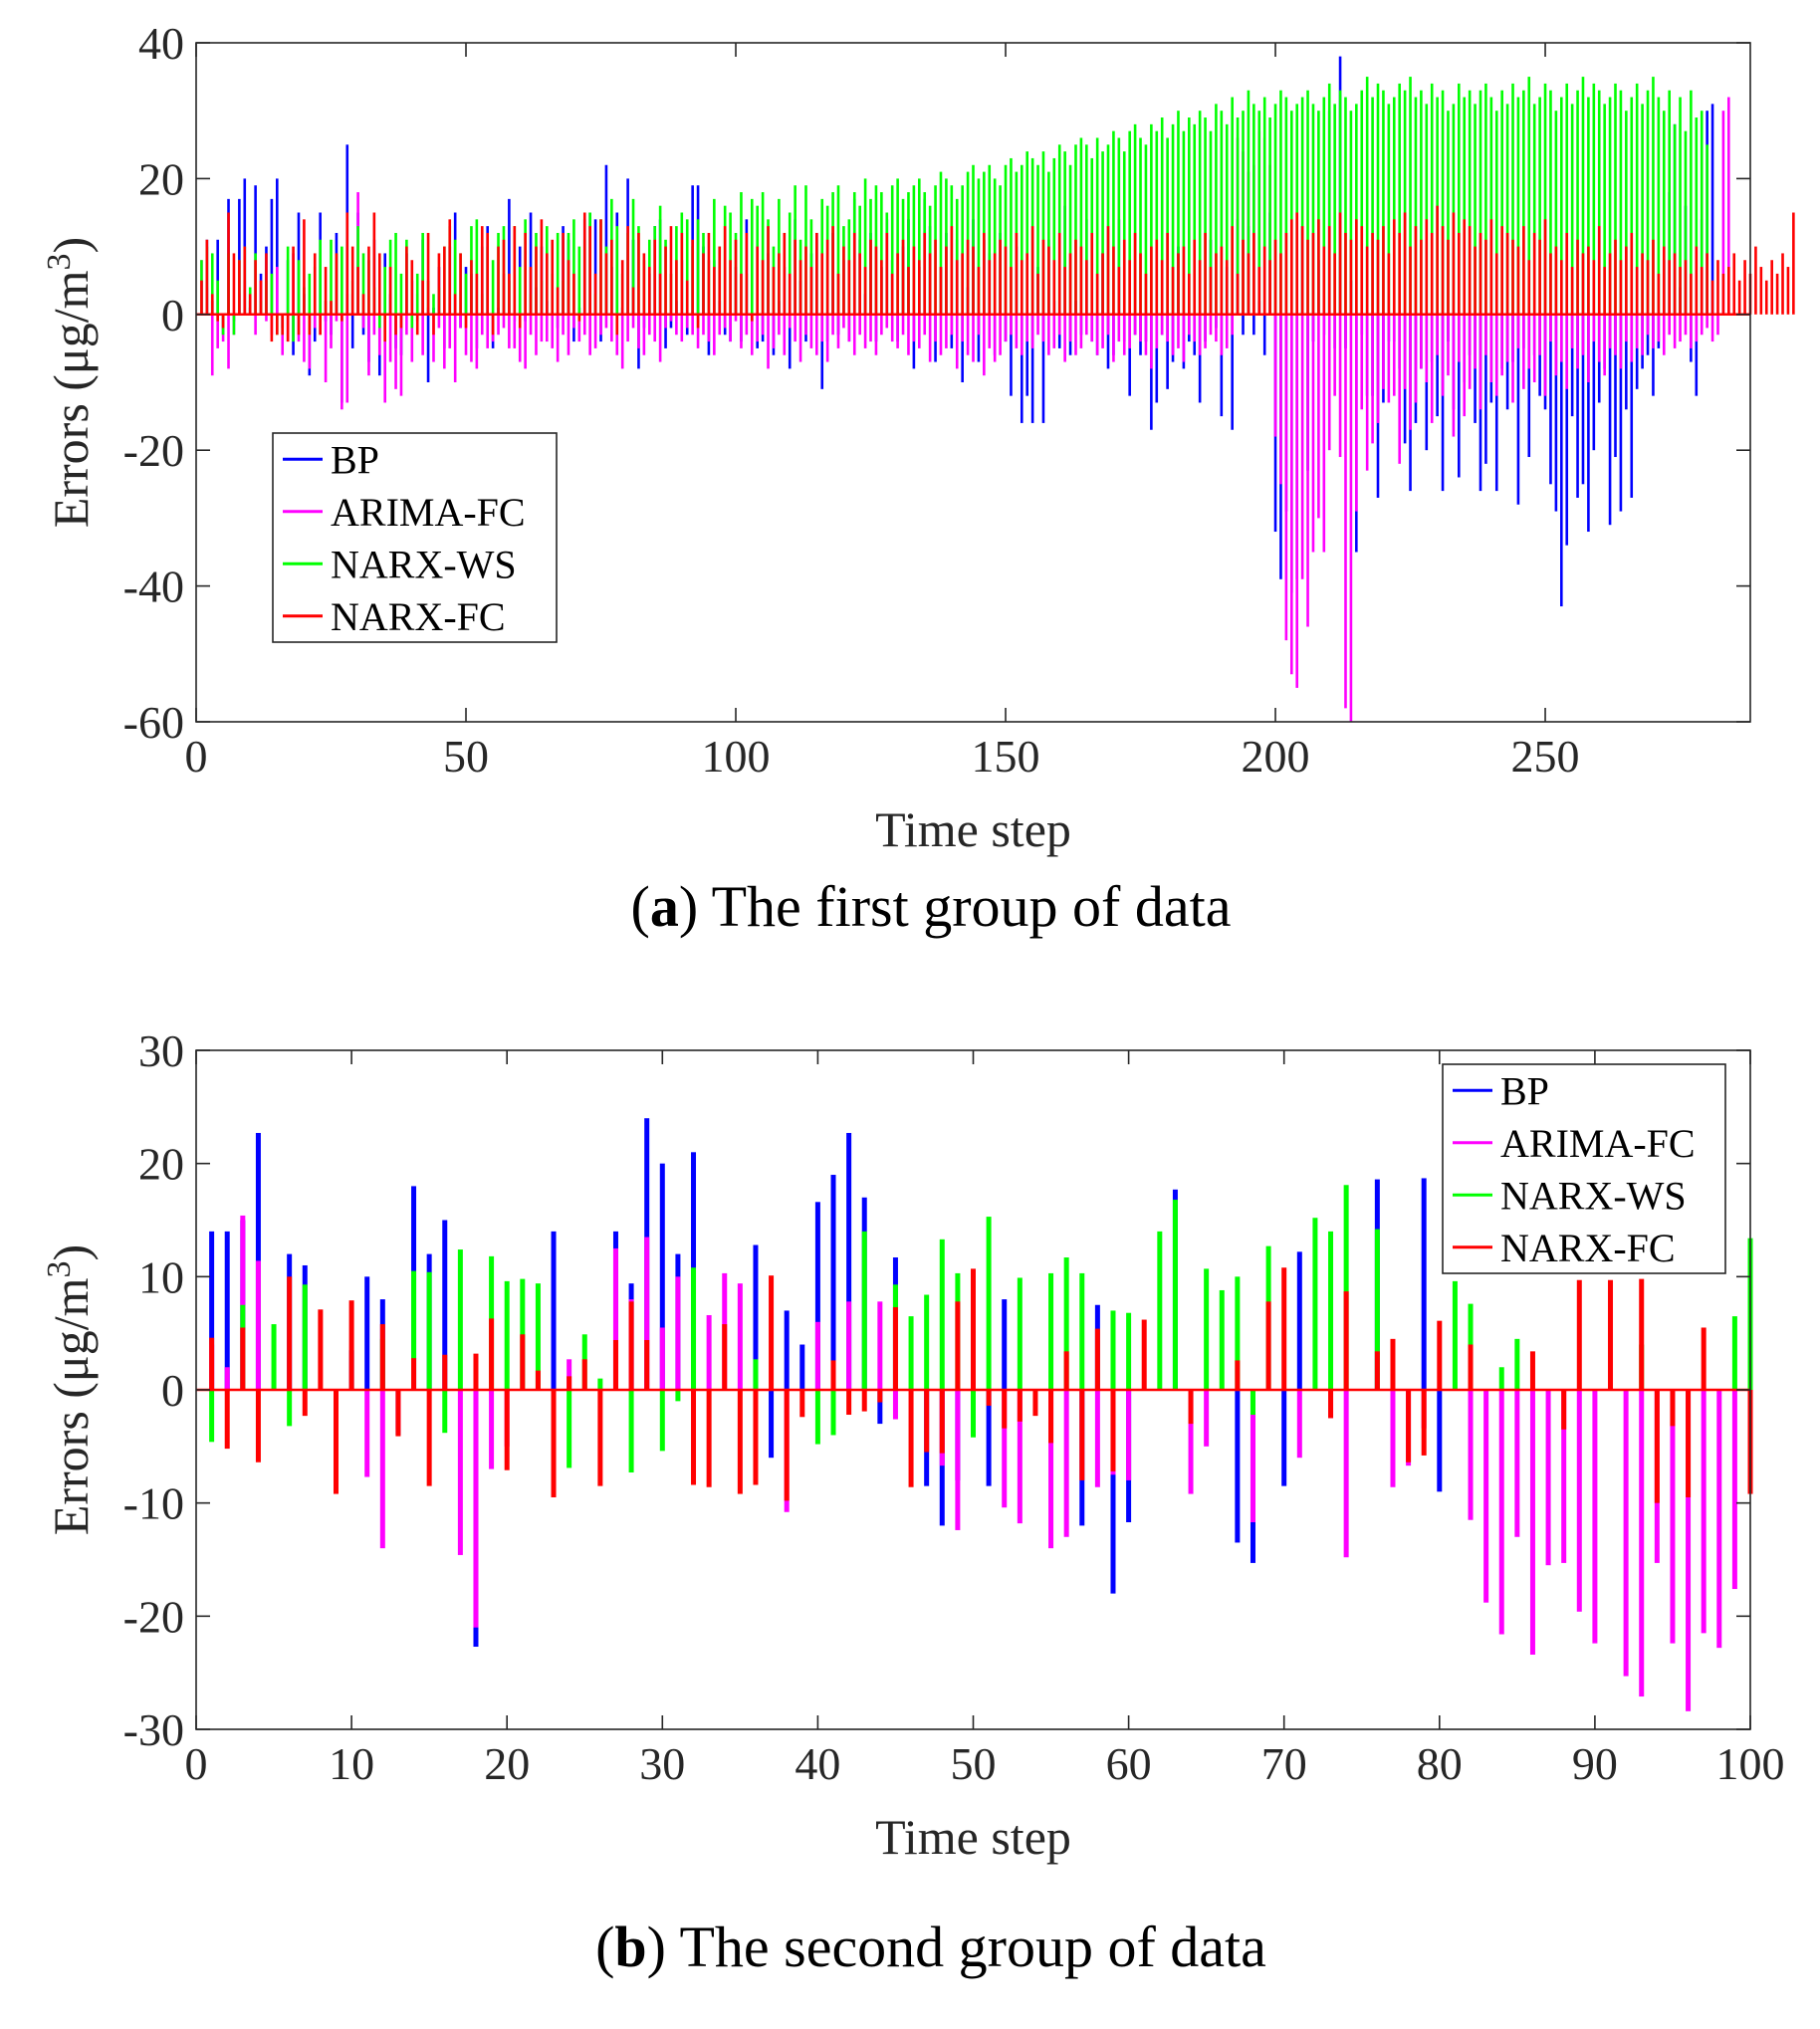 This screenshot has width=1820, height=2029. What do you see at coordinates (415, 538) in the screenshot?
I see `panel-a-legend: BP ARIMA-FC NARX-WS NARX-FC` at bounding box center [415, 538].